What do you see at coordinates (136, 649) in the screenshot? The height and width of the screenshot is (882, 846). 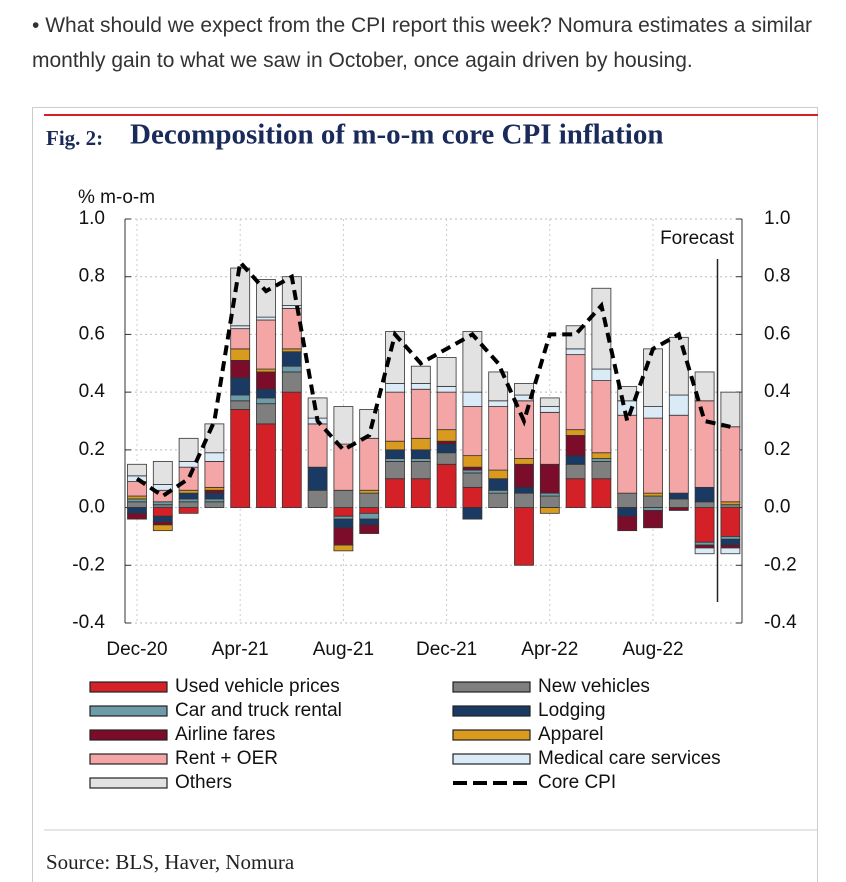 I see `x-tick-label: Dec-20` at bounding box center [136, 649].